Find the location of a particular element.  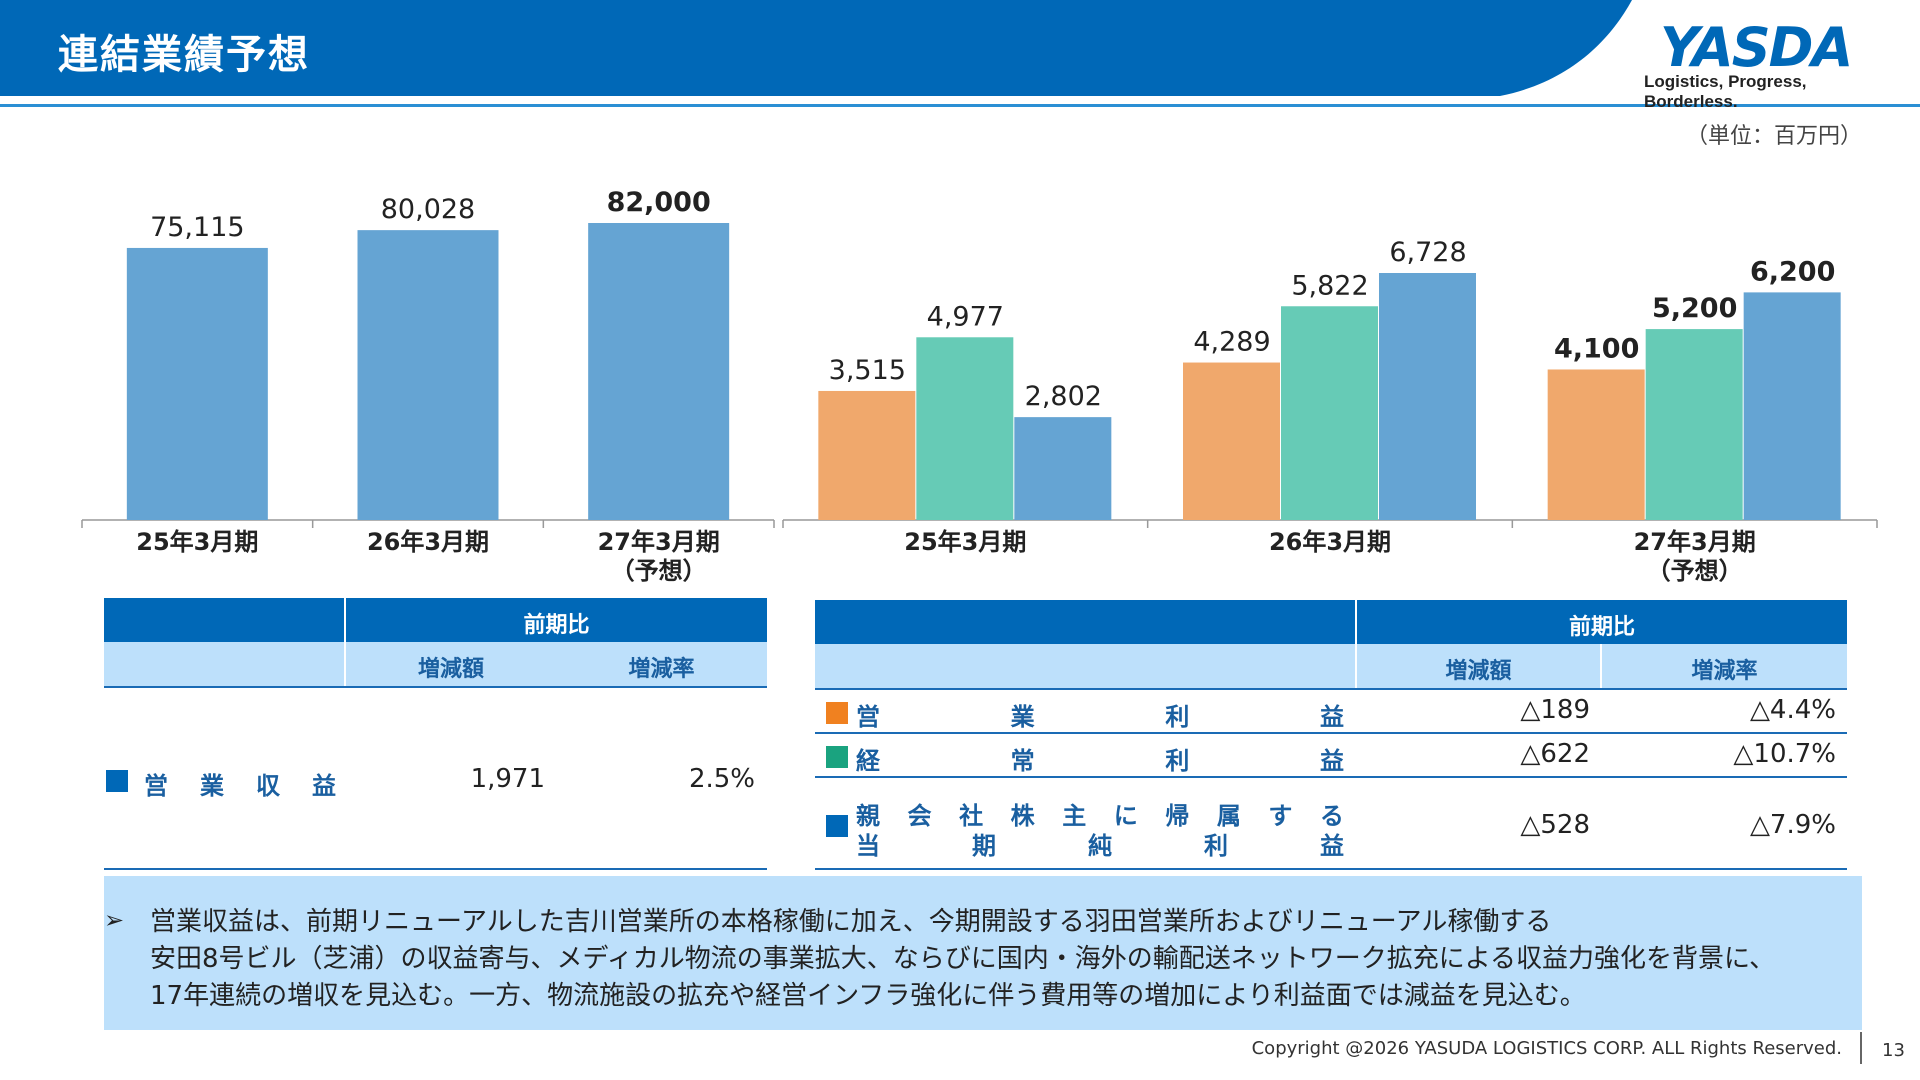

net-income-label-char: る is located at coordinates (1331, 816).